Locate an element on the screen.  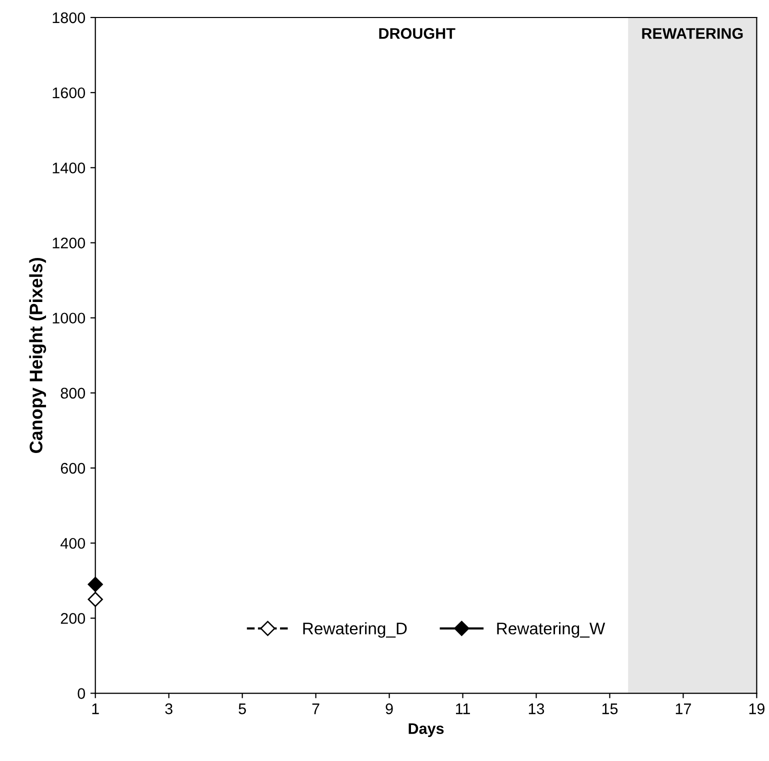
x-tick-label: 1 is located at coordinates (95, 709).